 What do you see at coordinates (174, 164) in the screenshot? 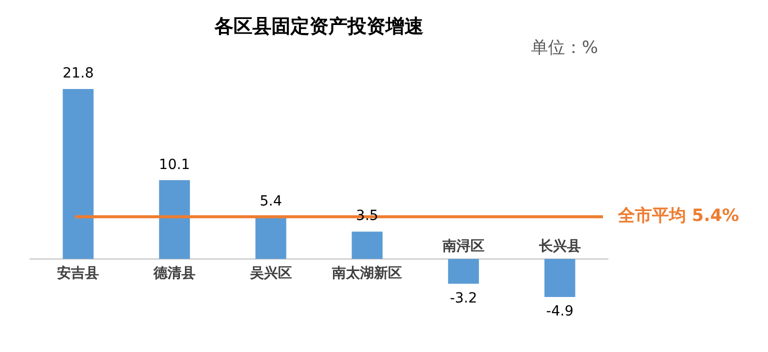
I see `data-label: 10.1` at bounding box center [174, 164].